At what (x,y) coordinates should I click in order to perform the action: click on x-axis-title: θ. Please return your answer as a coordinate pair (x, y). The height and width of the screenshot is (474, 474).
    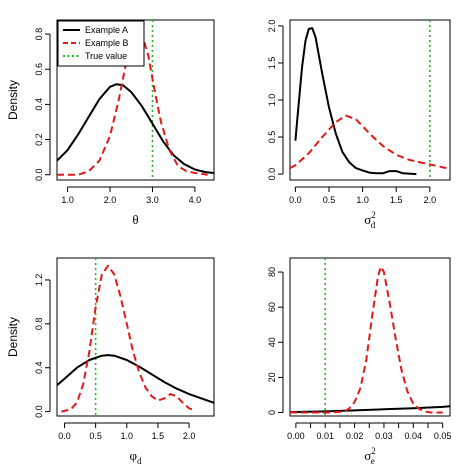
    Looking at the image, I should click on (135, 219).